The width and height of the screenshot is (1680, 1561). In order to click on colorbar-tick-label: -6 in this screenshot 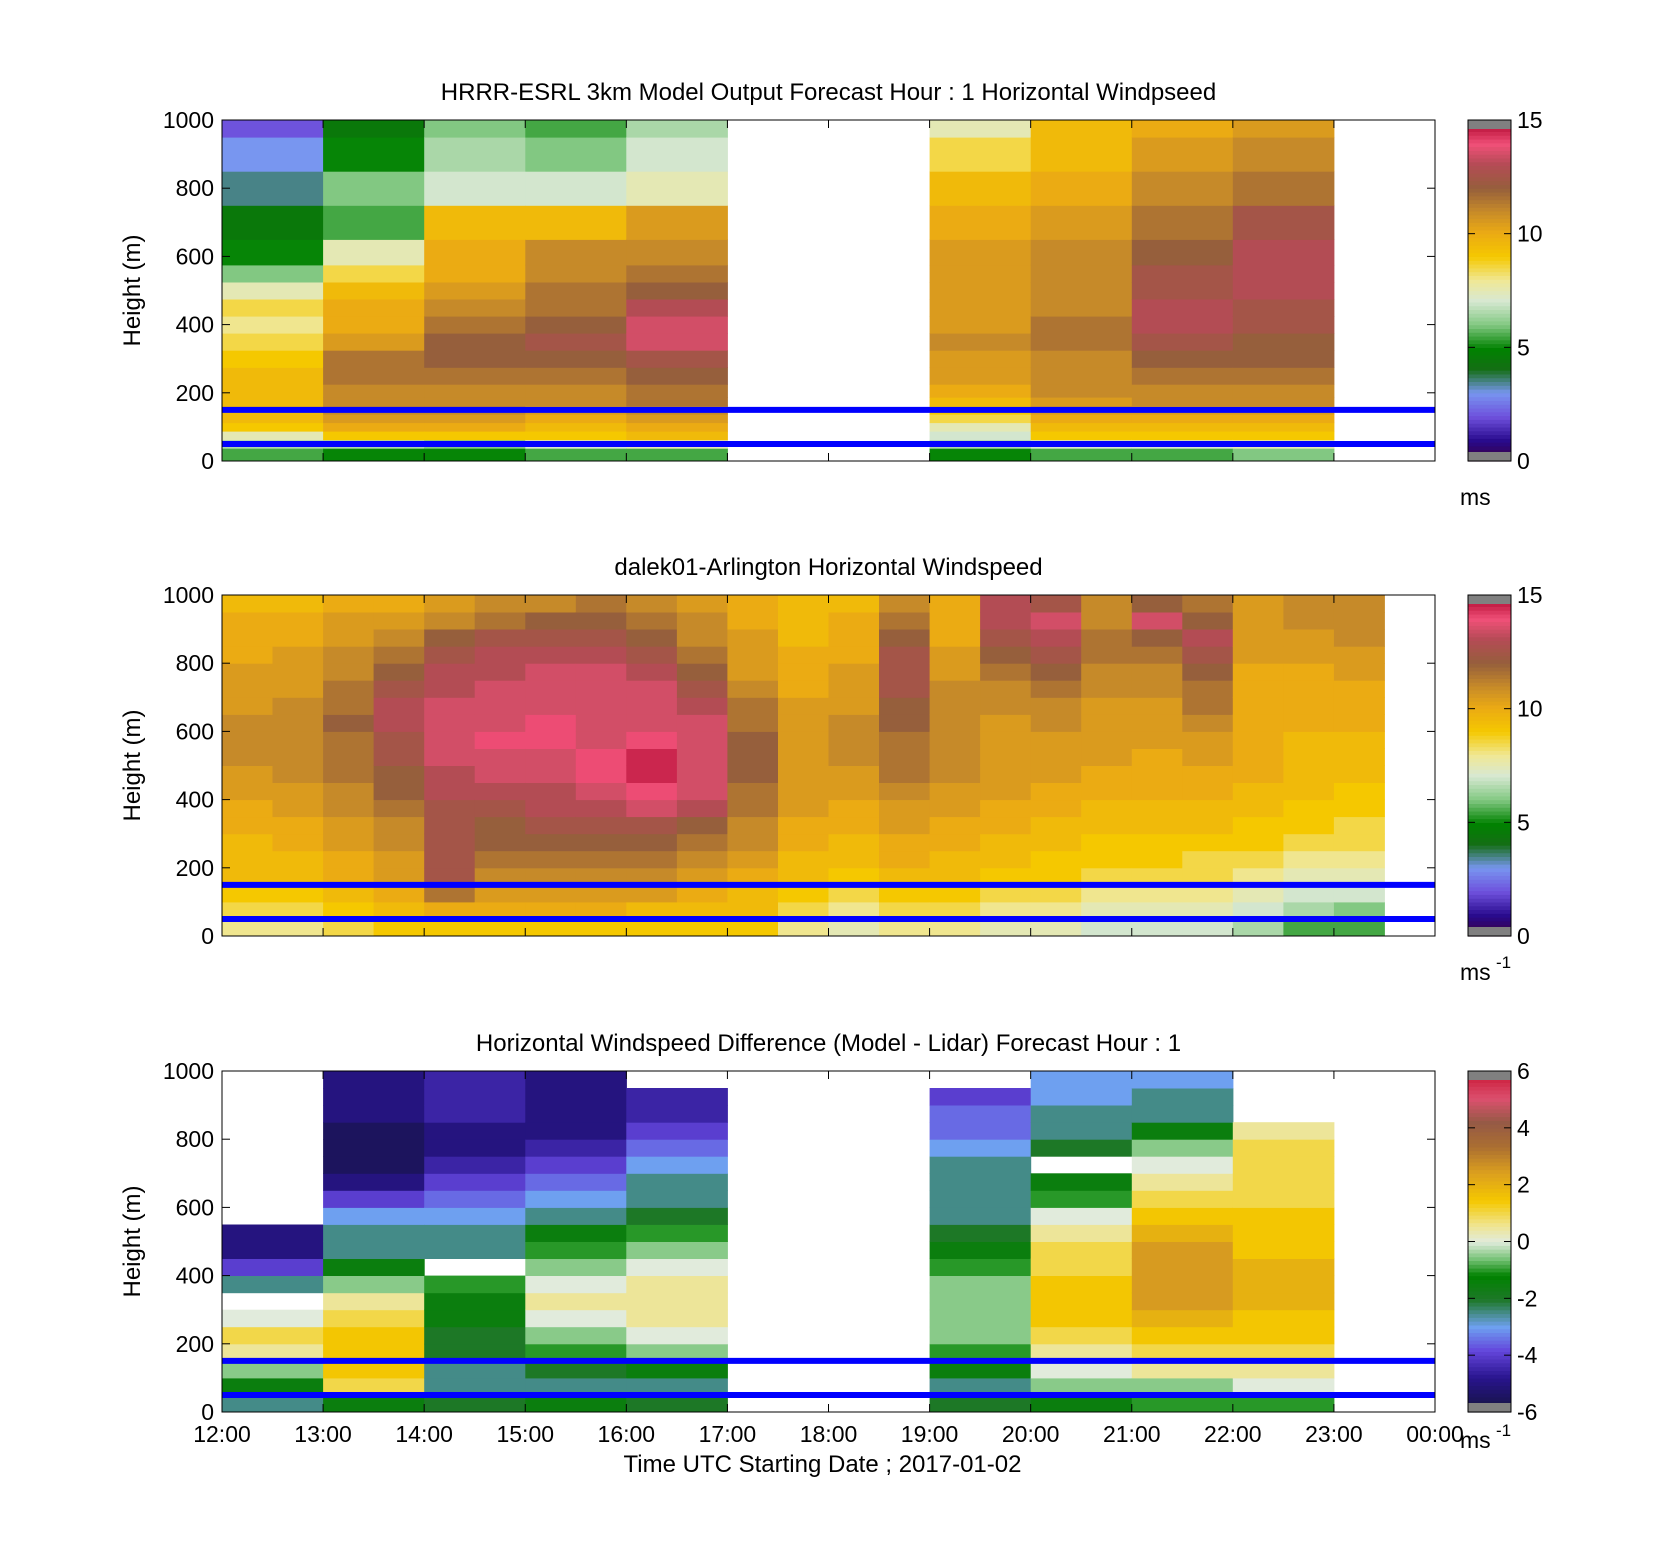, I will do `click(1527, 1412)`.